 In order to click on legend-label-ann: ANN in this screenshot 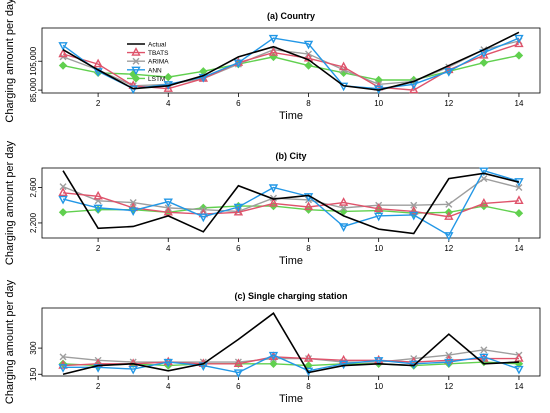, I will do `click(155, 70)`.